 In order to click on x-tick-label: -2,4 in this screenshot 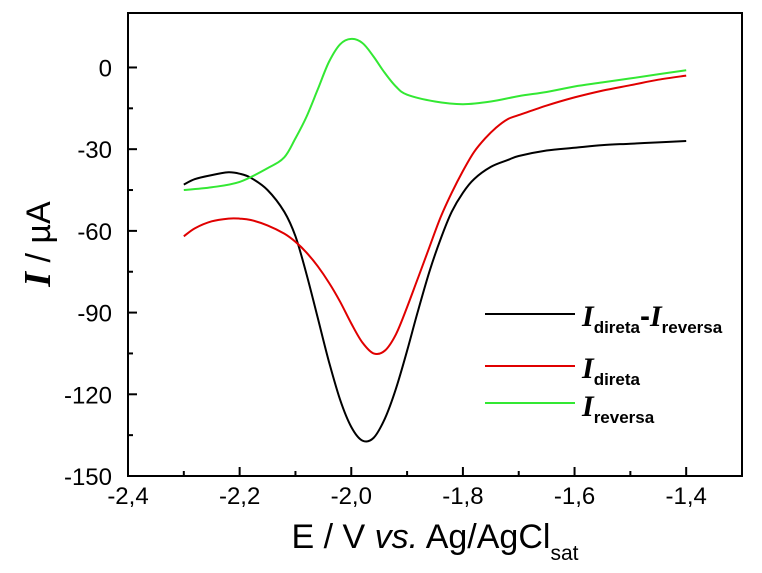, I will do `click(127, 496)`.